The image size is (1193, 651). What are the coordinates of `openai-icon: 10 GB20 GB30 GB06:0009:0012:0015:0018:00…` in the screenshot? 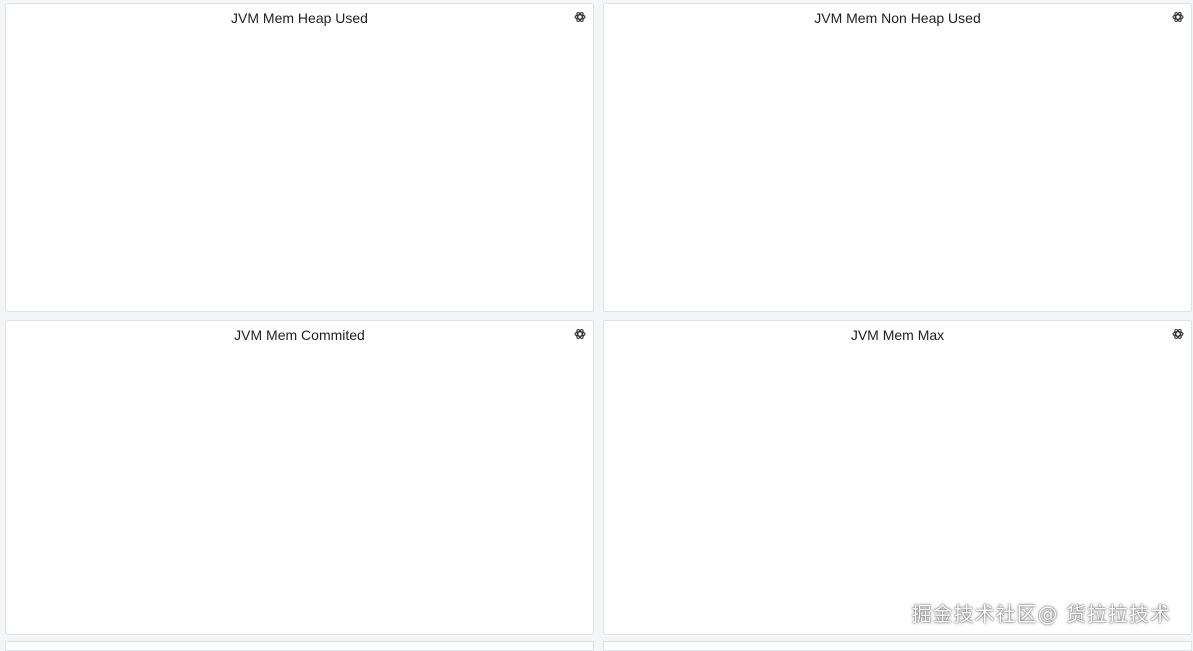 It's located at (580, 17).